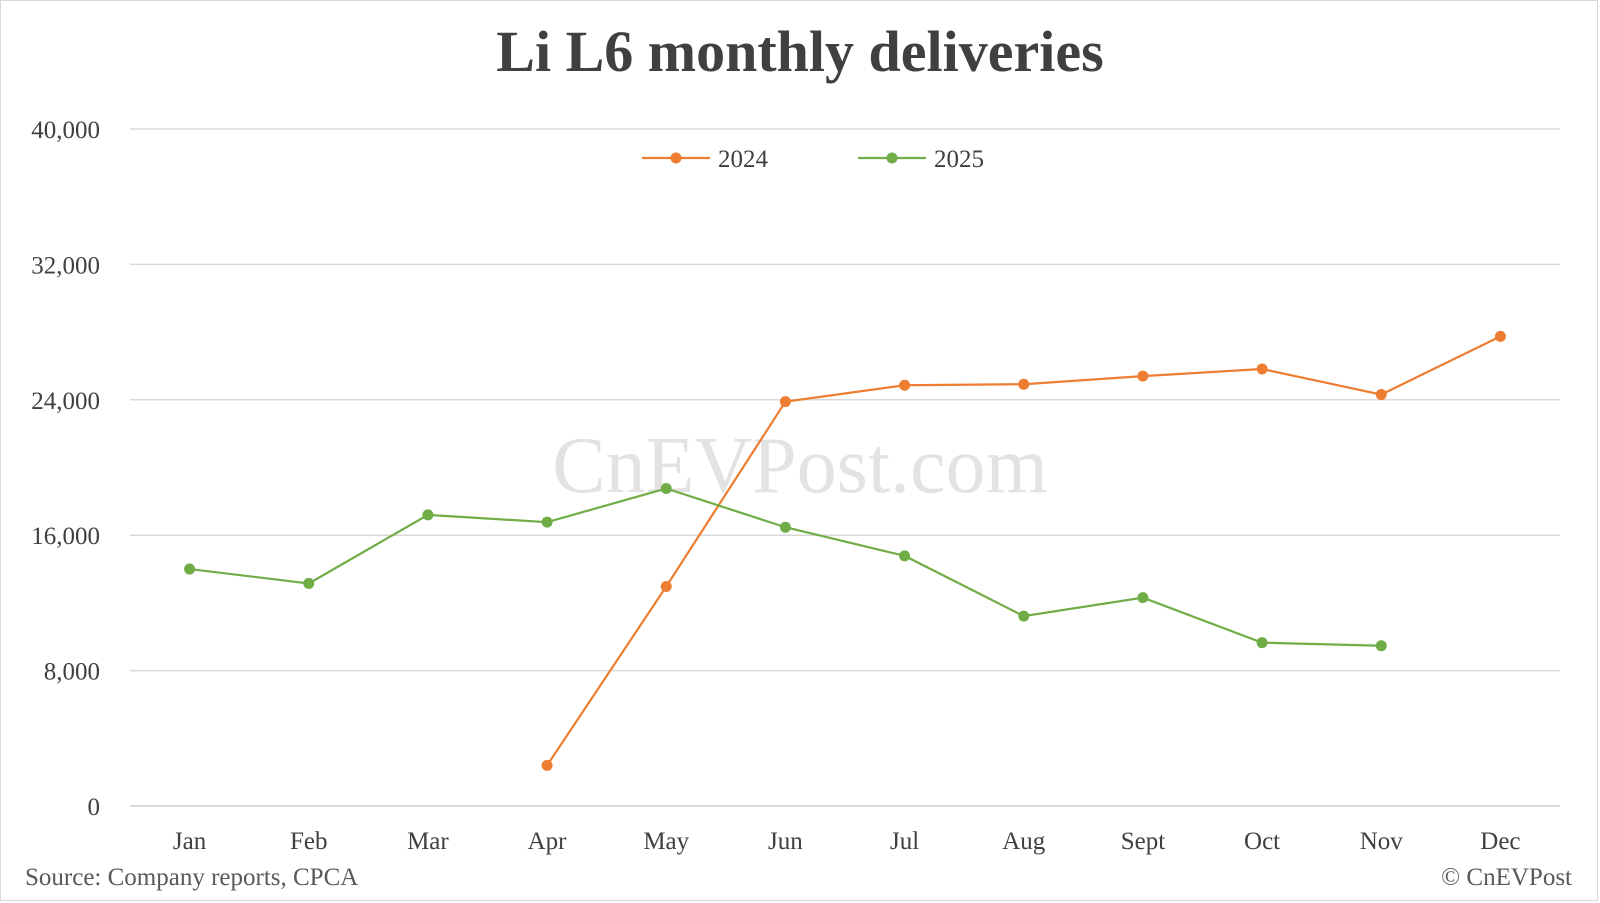 The image size is (1600, 903). Describe the element at coordinates (1262, 841) in the screenshot. I see `x-tick-label: Oct` at that location.